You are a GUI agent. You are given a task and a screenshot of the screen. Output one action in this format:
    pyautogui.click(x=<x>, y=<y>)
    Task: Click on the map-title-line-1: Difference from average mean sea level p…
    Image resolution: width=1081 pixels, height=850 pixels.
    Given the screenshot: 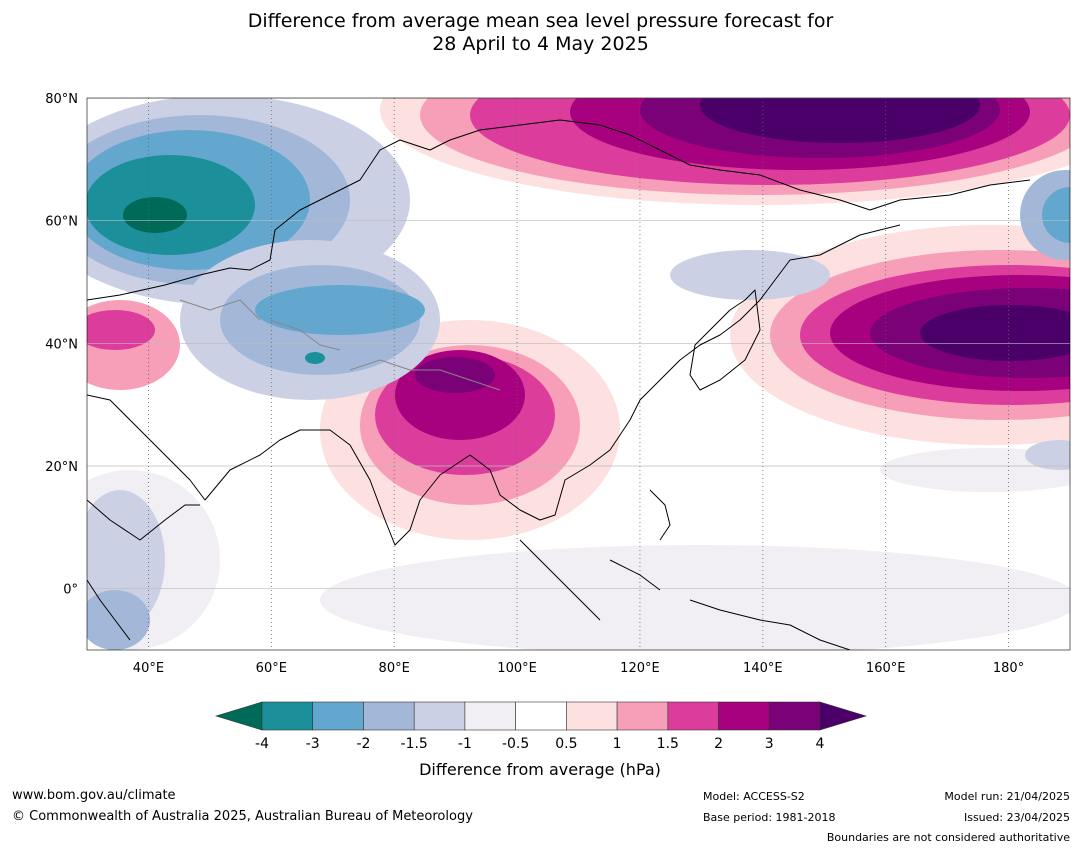 What is the action you would take?
    pyautogui.click(x=540, y=21)
    